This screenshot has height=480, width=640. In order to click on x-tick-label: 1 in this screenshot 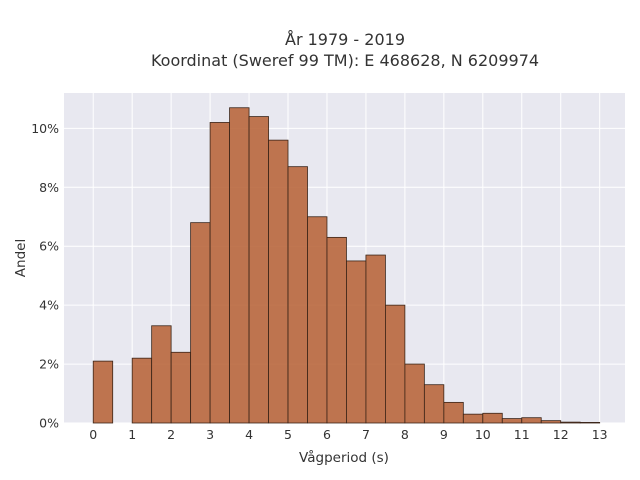, I will do `click(132, 434)`.